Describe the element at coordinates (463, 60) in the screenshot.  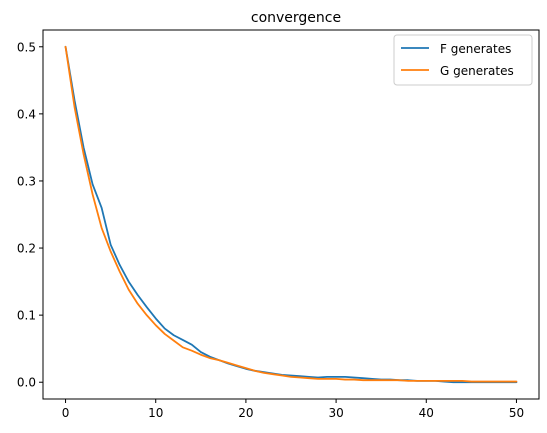
I see `legend: F generates G generates` at that location.